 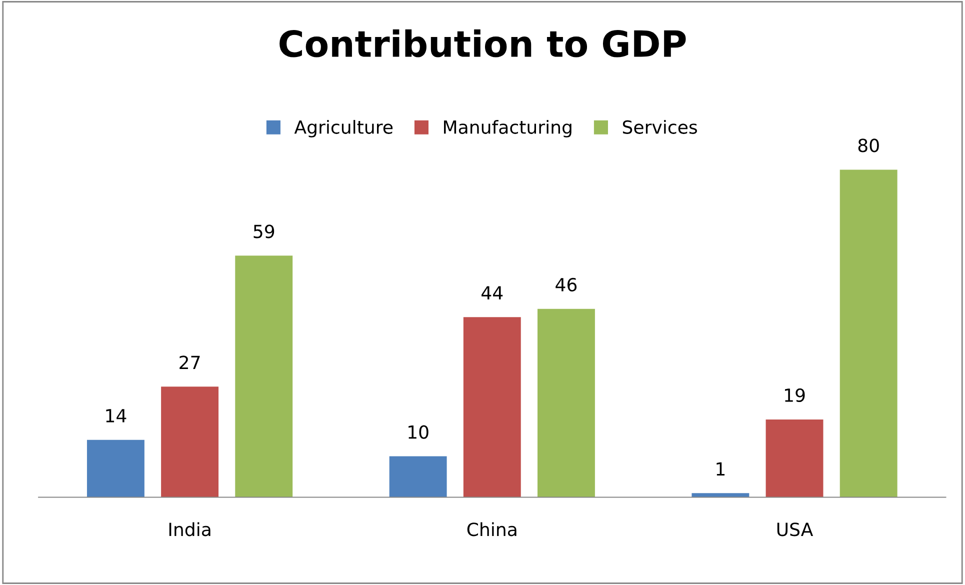 What do you see at coordinates (343, 129) in the screenshot?
I see `legend-label: Agriculture` at bounding box center [343, 129].